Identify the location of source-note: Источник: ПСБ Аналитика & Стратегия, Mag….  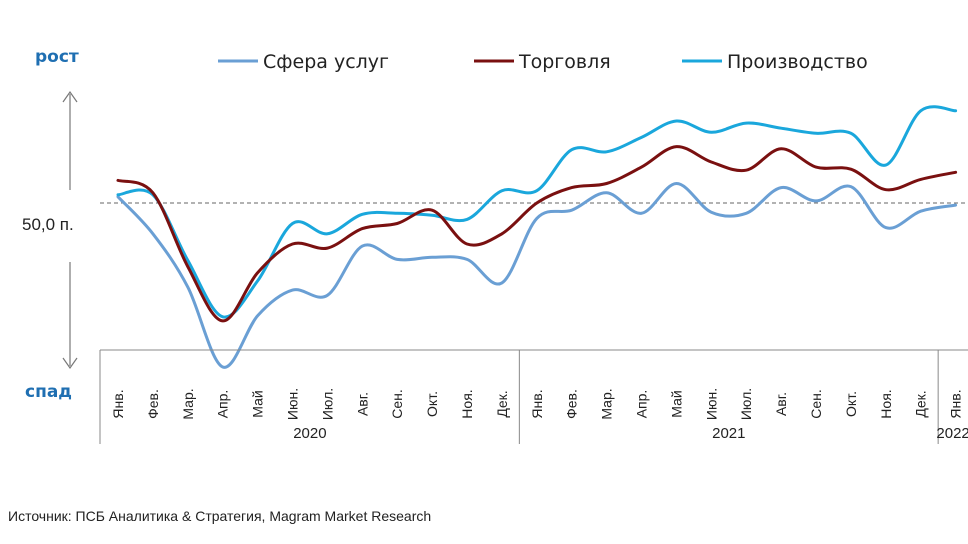
(220, 516).